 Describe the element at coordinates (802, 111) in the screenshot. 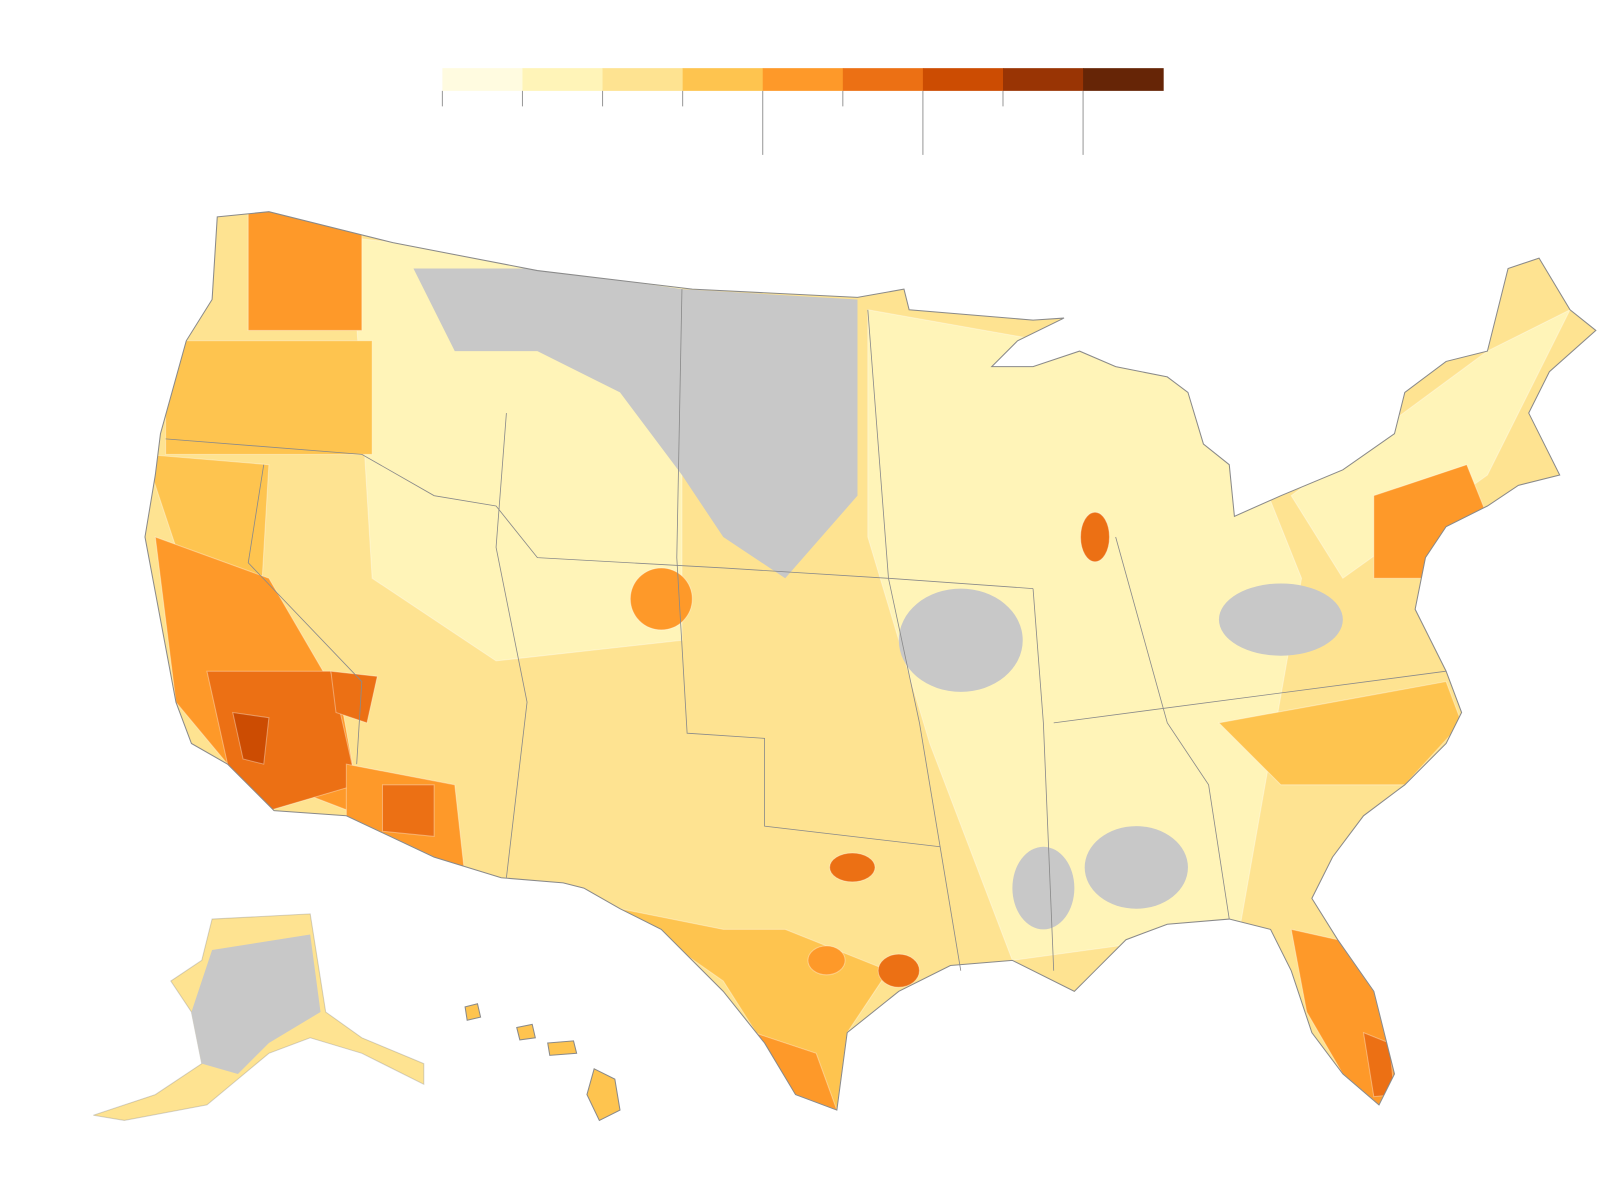

I see `legend` at that location.